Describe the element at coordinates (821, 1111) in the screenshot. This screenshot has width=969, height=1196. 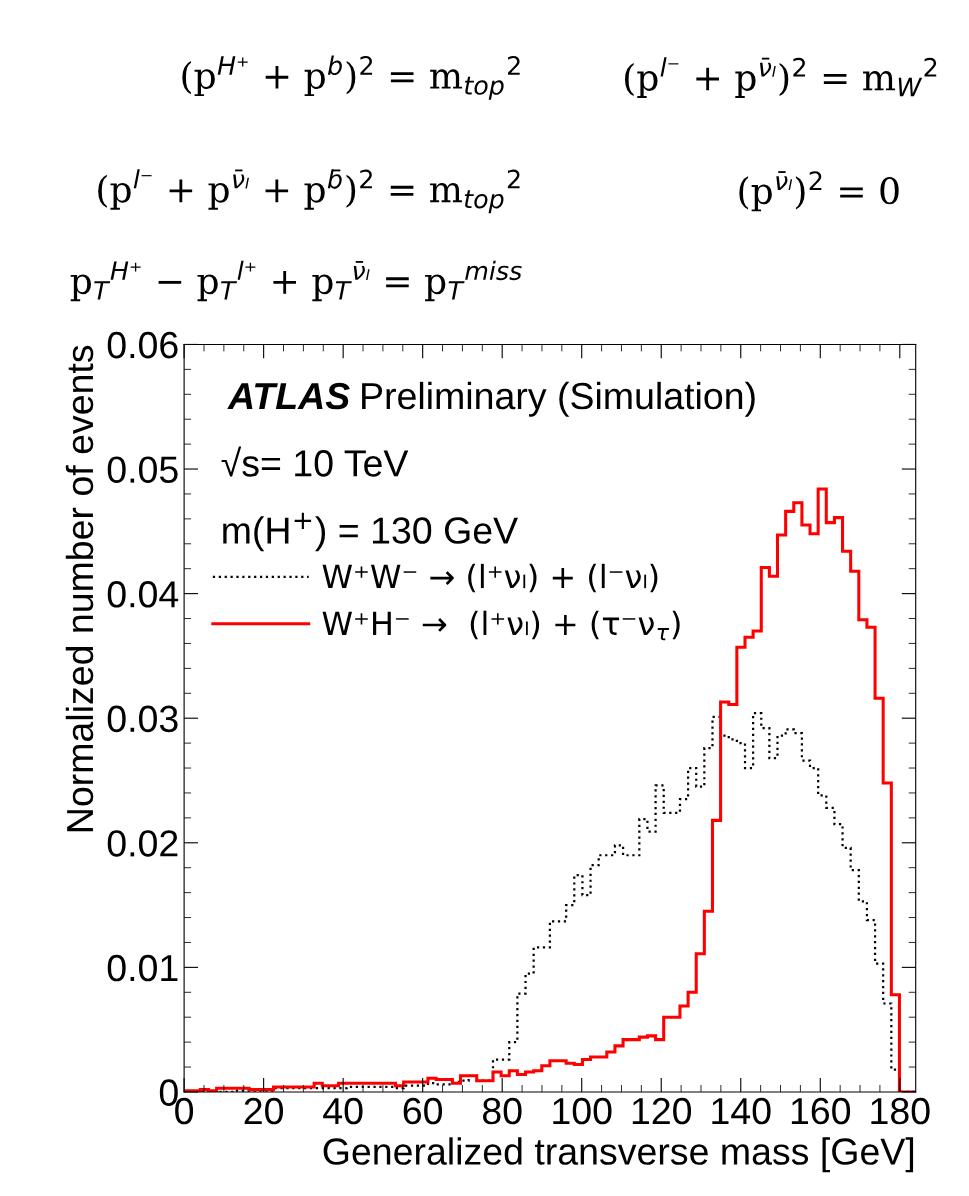
I see `x-tick-label: 160` at that location.